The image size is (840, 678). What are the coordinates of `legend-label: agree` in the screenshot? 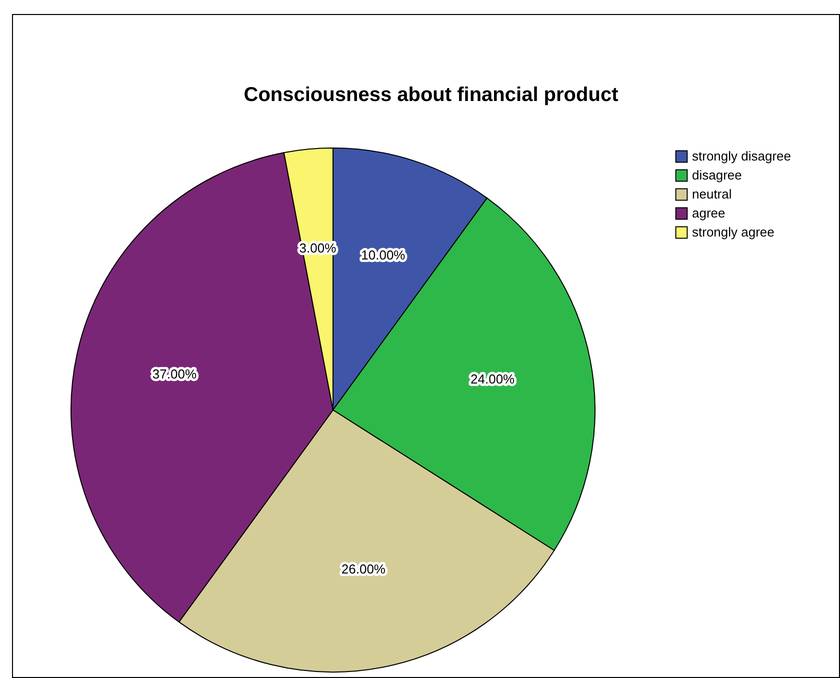 It's located at (709, 213).